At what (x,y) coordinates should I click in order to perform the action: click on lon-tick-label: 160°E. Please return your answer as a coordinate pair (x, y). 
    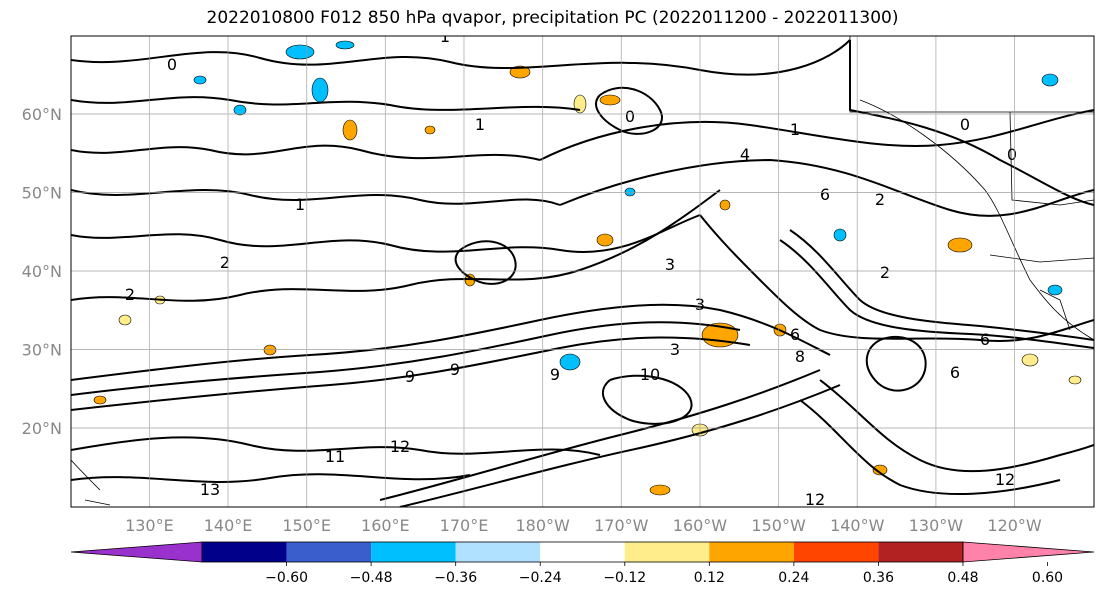
    Looking at the image, I should click on (385, 525).